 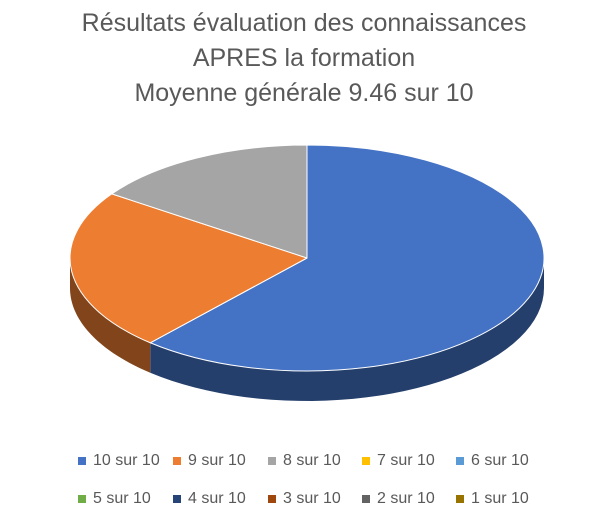 I want to click on legend-item-2: 2 sur 10, so click(x=398, y=499).